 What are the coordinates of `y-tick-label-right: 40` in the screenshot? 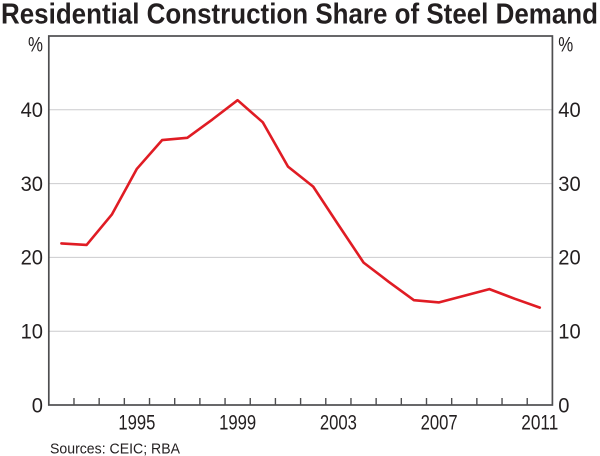 It's located at (569, 110).